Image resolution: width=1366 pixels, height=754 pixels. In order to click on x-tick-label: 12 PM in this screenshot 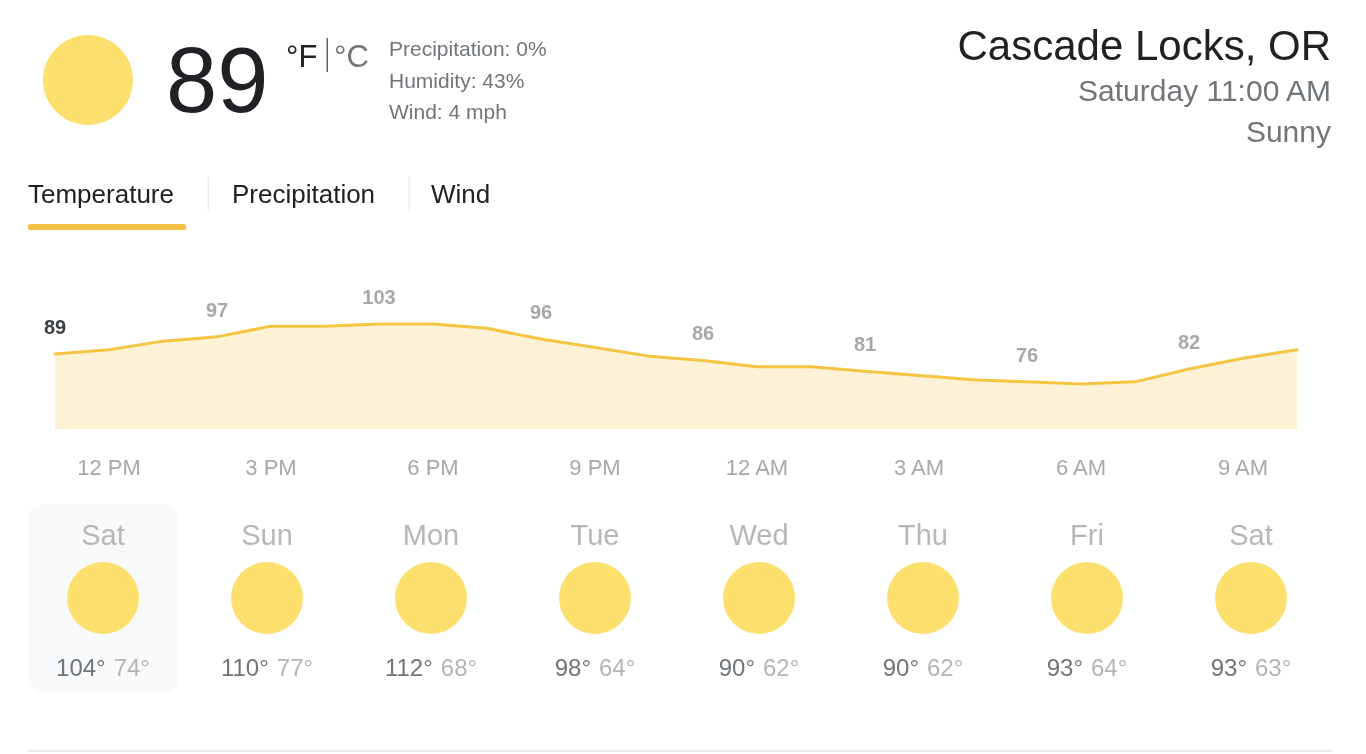, I will do `click(109, 467)`.